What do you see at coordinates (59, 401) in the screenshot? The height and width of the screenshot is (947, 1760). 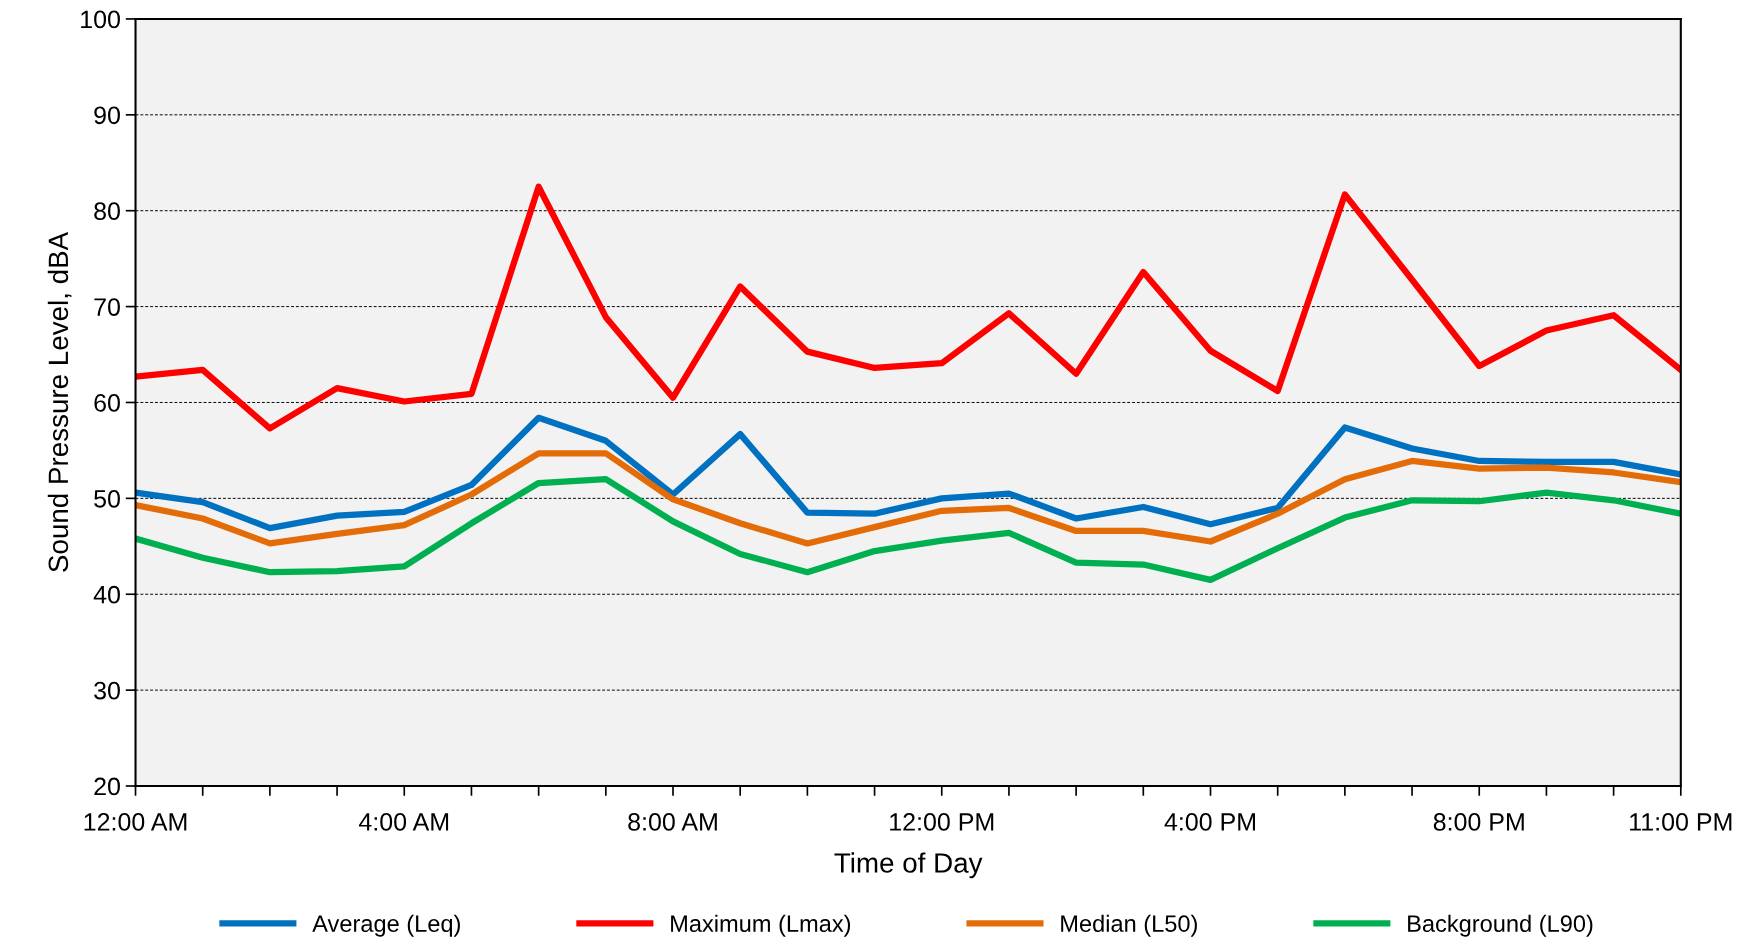 I see `y-axis-title: Sound Pressure Level, dBA` at bounding box center [59, 401].